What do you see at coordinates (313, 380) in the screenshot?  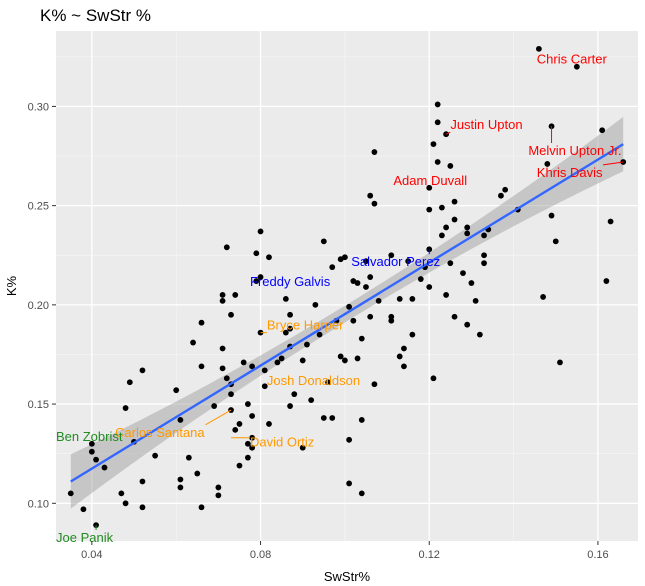 I see `annotation-label: Josh Donaldson` at bounding box center [313, 380].